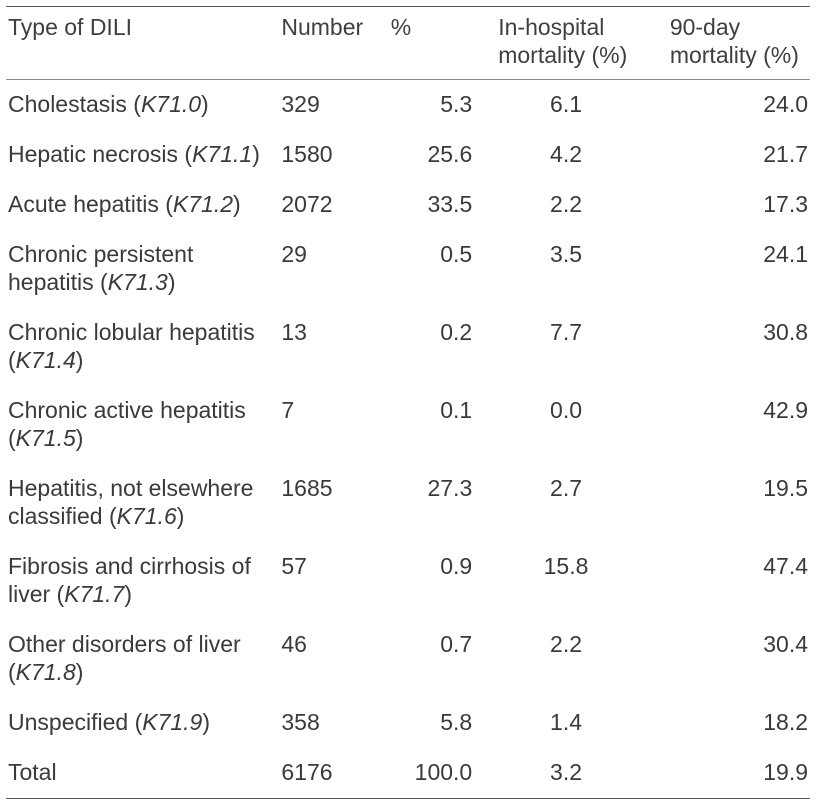 The height and width of the screenshot is (800, 818). Describe the element at coordinates (94, 594) in the screenshot. I see `cell-icd-code: K71.7` at that location.